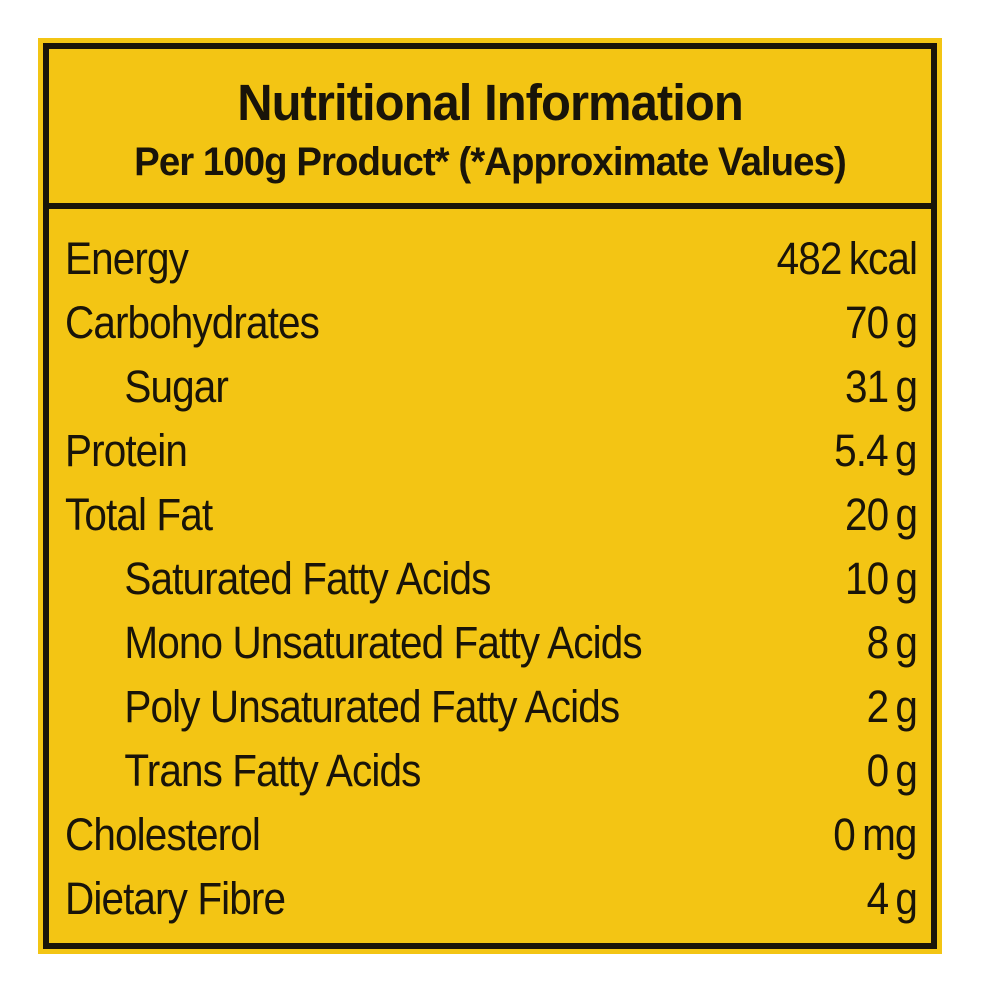 The height and width of the screenshot is (1000, 1000). What do you see at coordinates (491, 579) in the screenshot?
I see `nutrient-row-saturated-fatty-acids: Saturated Fatty Acids 10 g` at bounding box center [491, 579].